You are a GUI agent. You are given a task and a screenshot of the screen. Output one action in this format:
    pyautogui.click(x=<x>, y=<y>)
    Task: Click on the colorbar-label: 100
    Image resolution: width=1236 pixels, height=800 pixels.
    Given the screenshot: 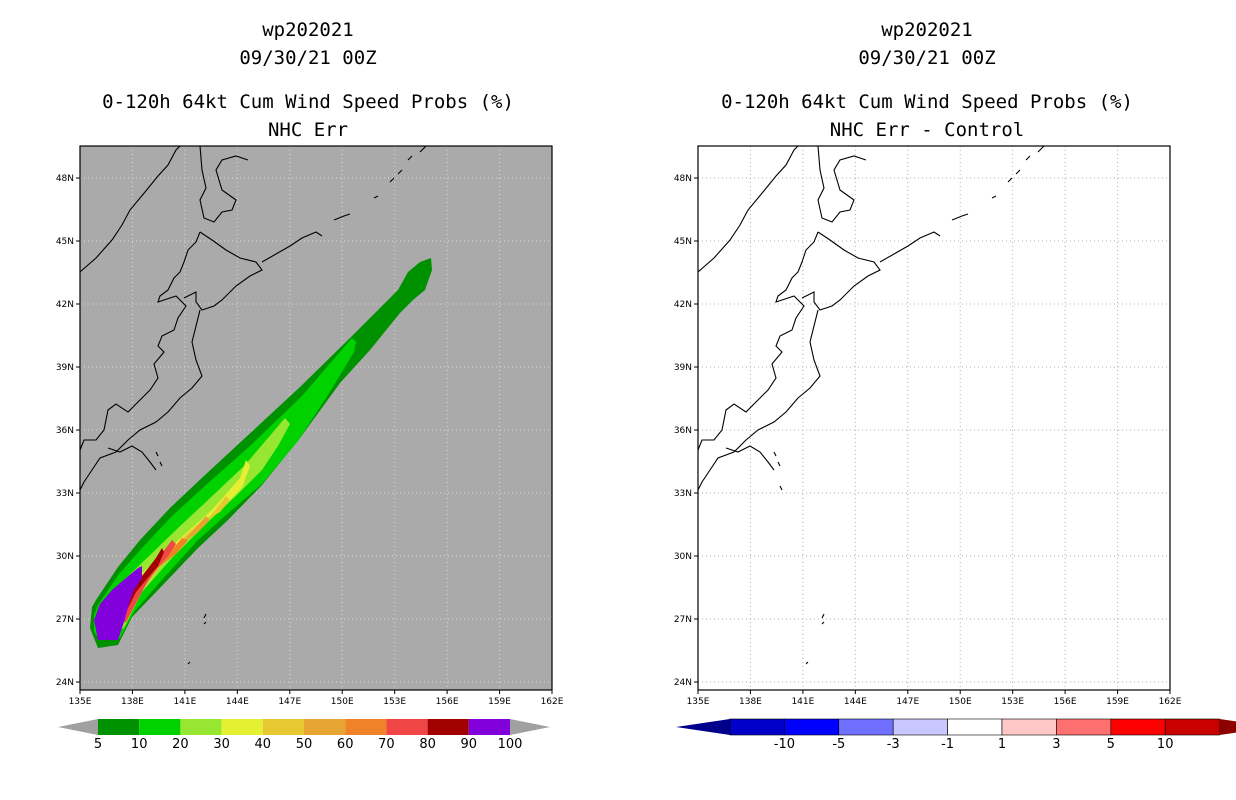 What is the action you would take?
    pyautogui.click(x=510, y=744)
    